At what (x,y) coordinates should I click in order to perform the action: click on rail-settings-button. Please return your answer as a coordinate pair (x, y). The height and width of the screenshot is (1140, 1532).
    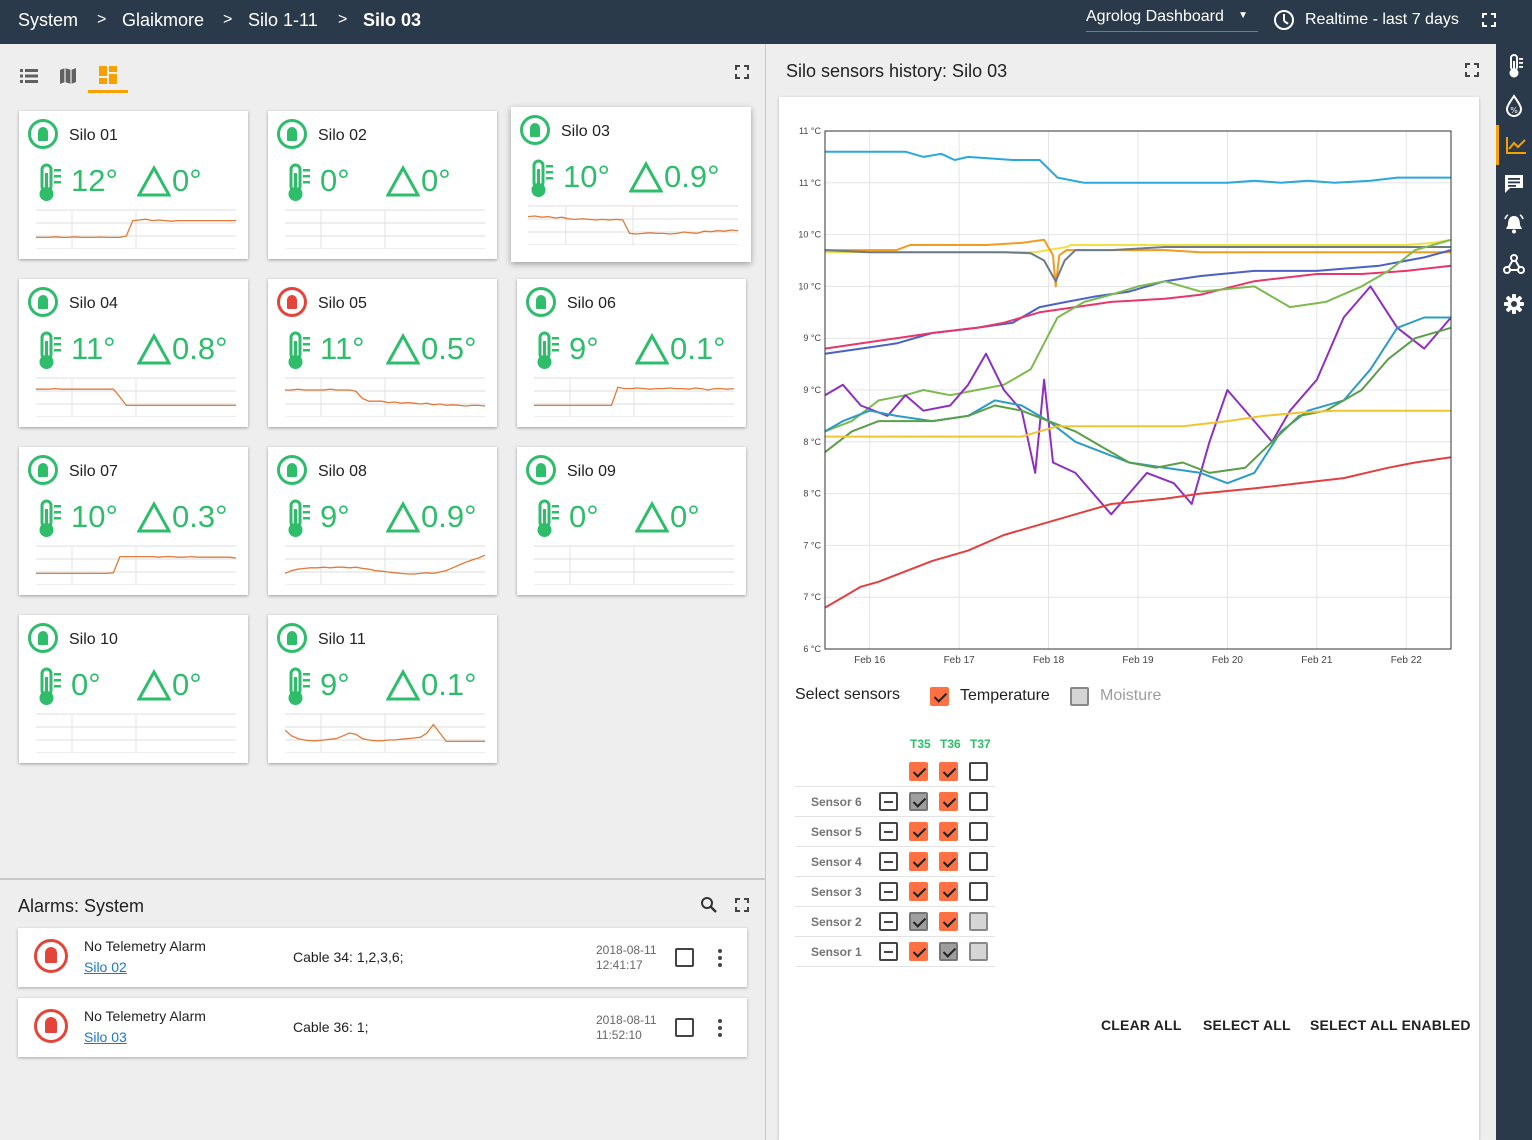
    Looking at the image, I should click on (1514, 304).